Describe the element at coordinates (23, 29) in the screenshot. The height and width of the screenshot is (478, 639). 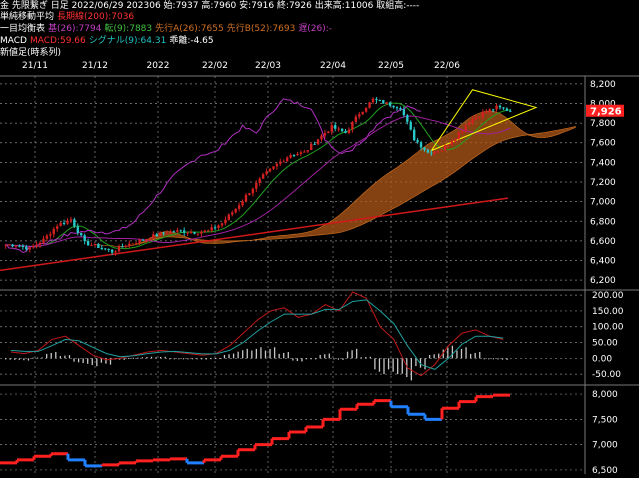
I see `ichimoku-label: 一目均衡表` at that location.